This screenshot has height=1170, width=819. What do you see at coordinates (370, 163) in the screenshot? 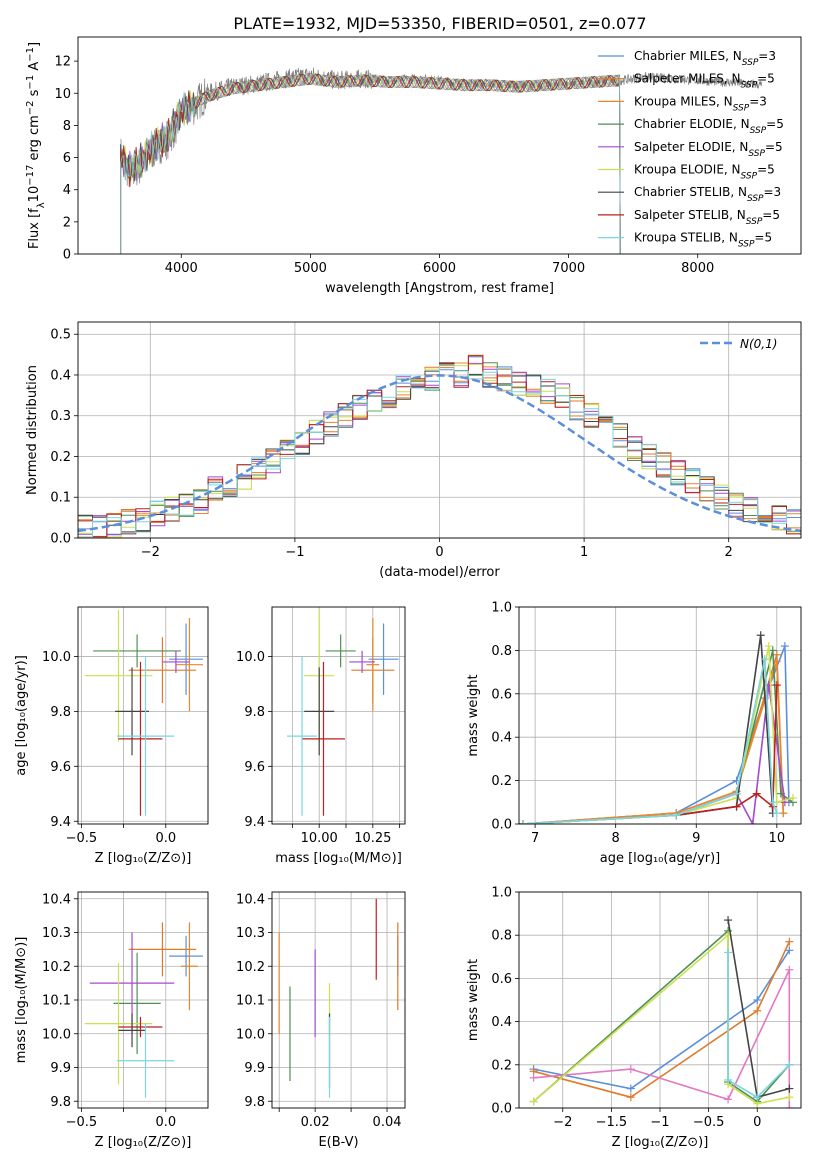
I see `model-spectrum-line` at bounding box center [370, 163].